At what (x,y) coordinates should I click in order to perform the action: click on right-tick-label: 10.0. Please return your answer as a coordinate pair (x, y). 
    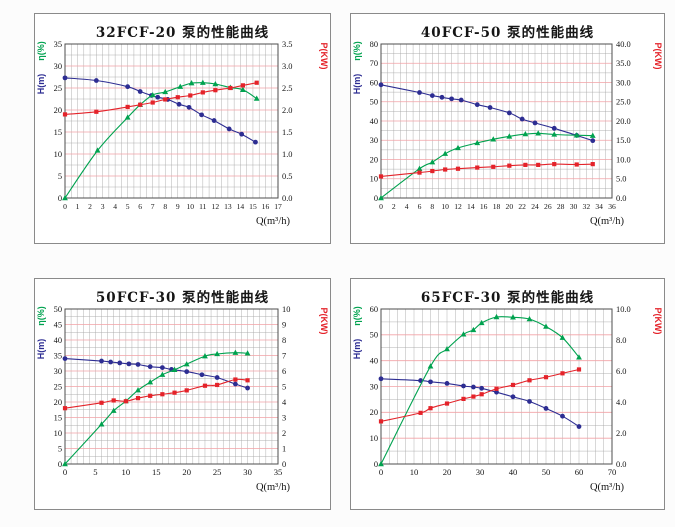
    Looking at the image, I should click on (623, 309).